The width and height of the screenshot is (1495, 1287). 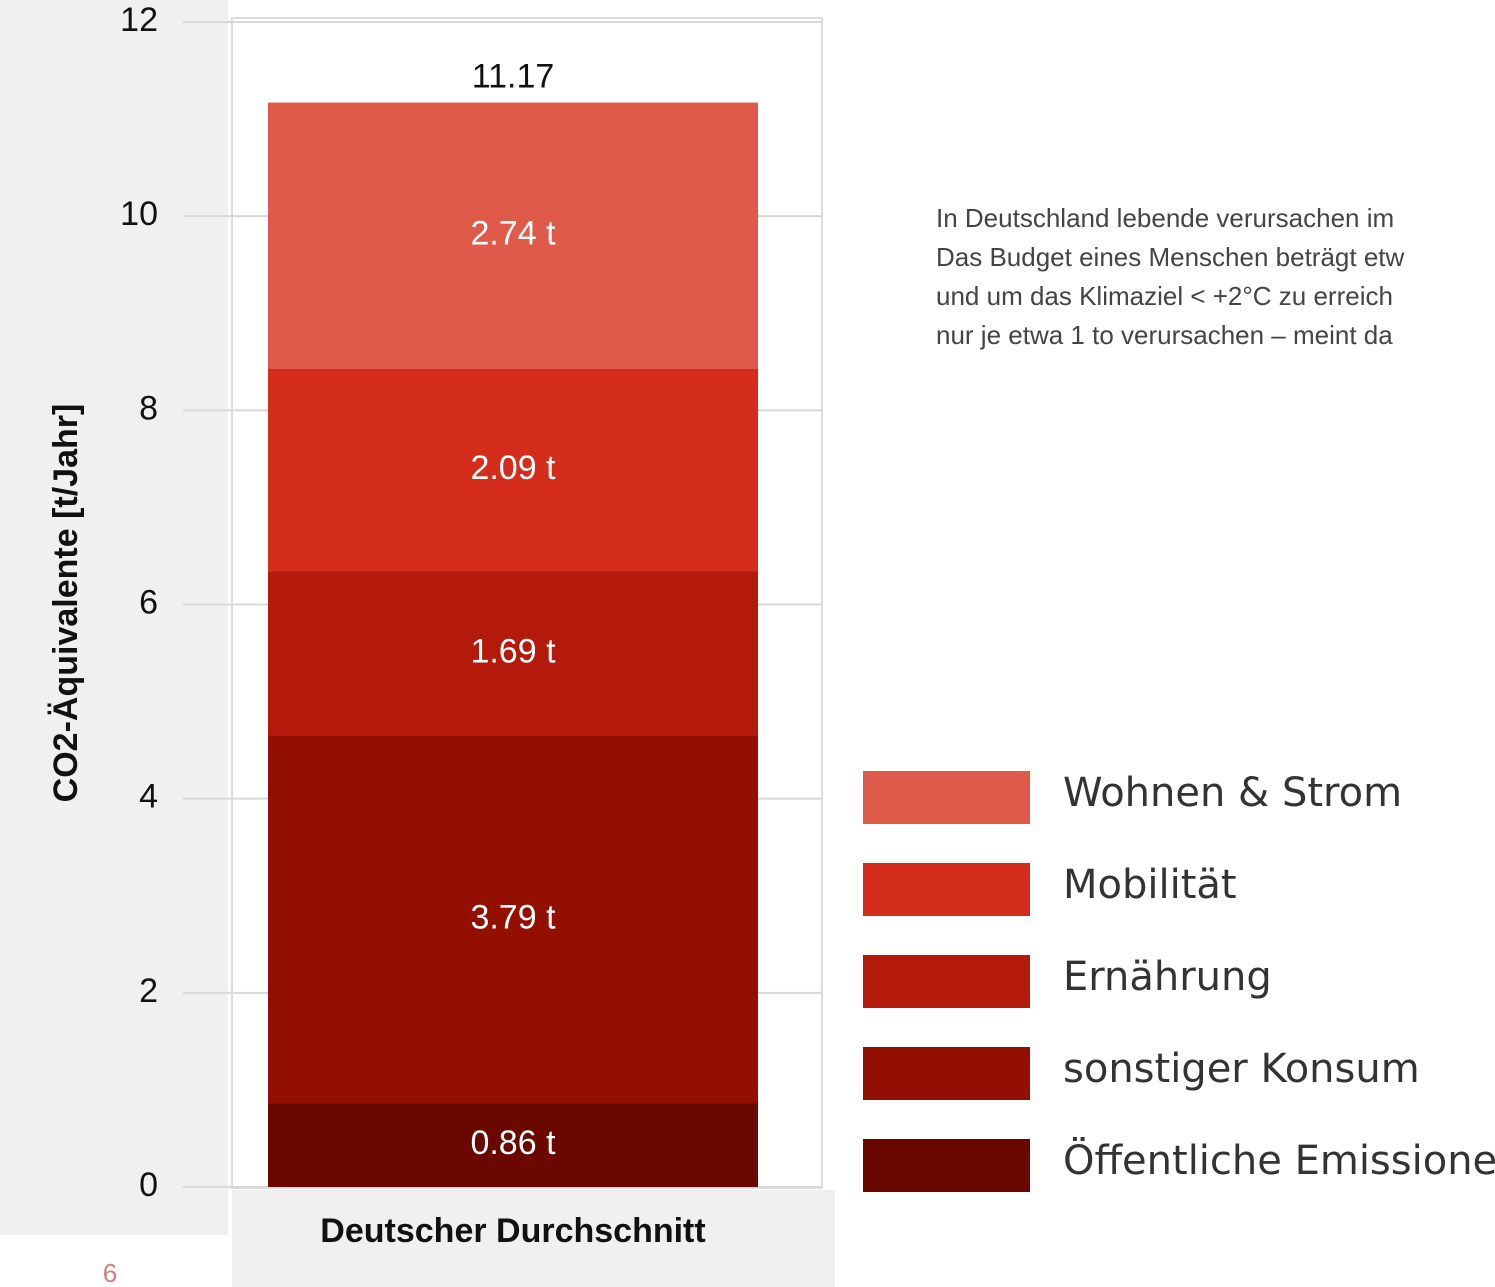 I want to click on legend-label: Mobilität, so click(x=1150, y=885).